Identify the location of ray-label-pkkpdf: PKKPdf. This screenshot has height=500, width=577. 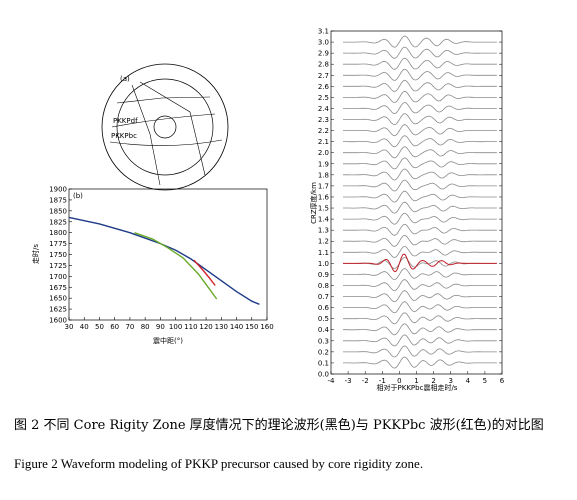
(125, 121).